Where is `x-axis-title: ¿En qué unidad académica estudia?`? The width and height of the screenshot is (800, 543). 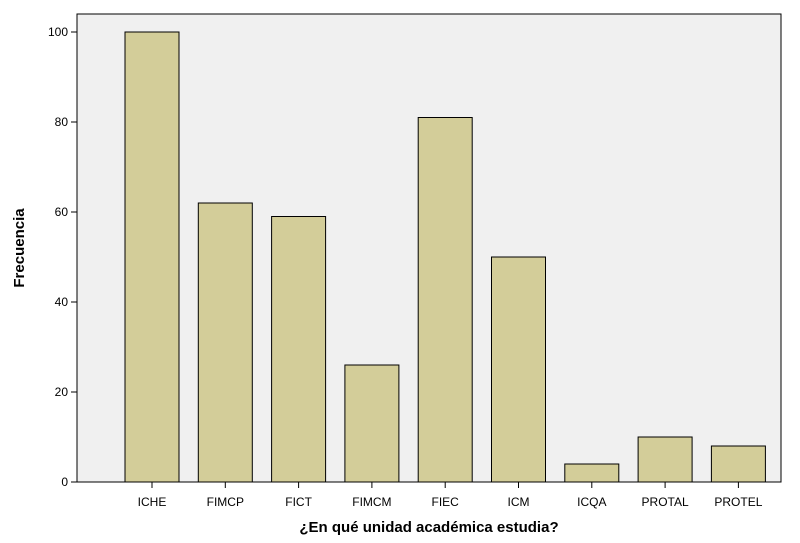 x-axis-title: ¿En qué unidad académica estudia? is located at coordinates (428, 527).